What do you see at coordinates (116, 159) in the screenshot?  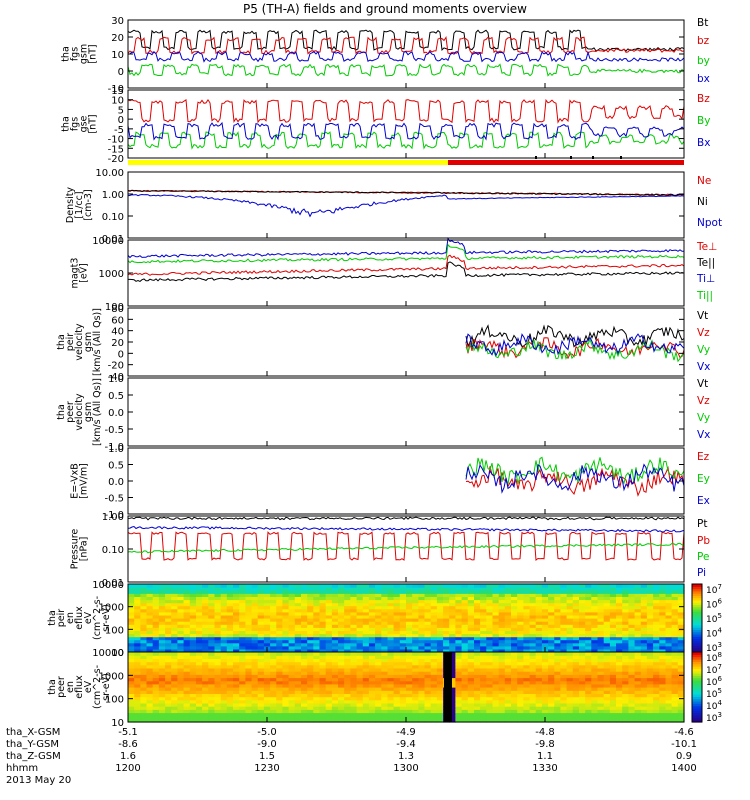 I see `y-tick-label: -20` at bounding box center [116, 159].